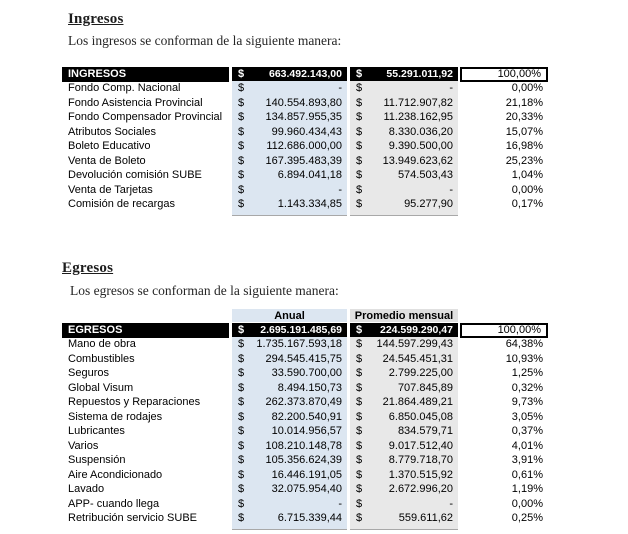 Image resolution: width=628 pixels, height=534 pixels. Describe the element at coordinates (418, 102) in the screenshot. I see `mensual-value: 11.712.907,82` at that location.